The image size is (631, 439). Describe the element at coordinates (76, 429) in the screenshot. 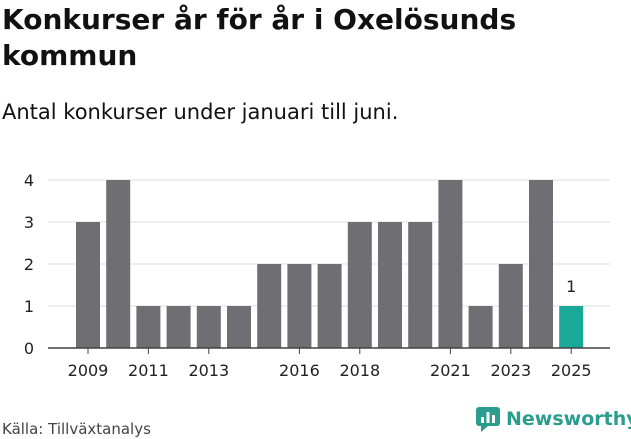

I see `source-note: Källa: Tillväxtanalys` at that location.